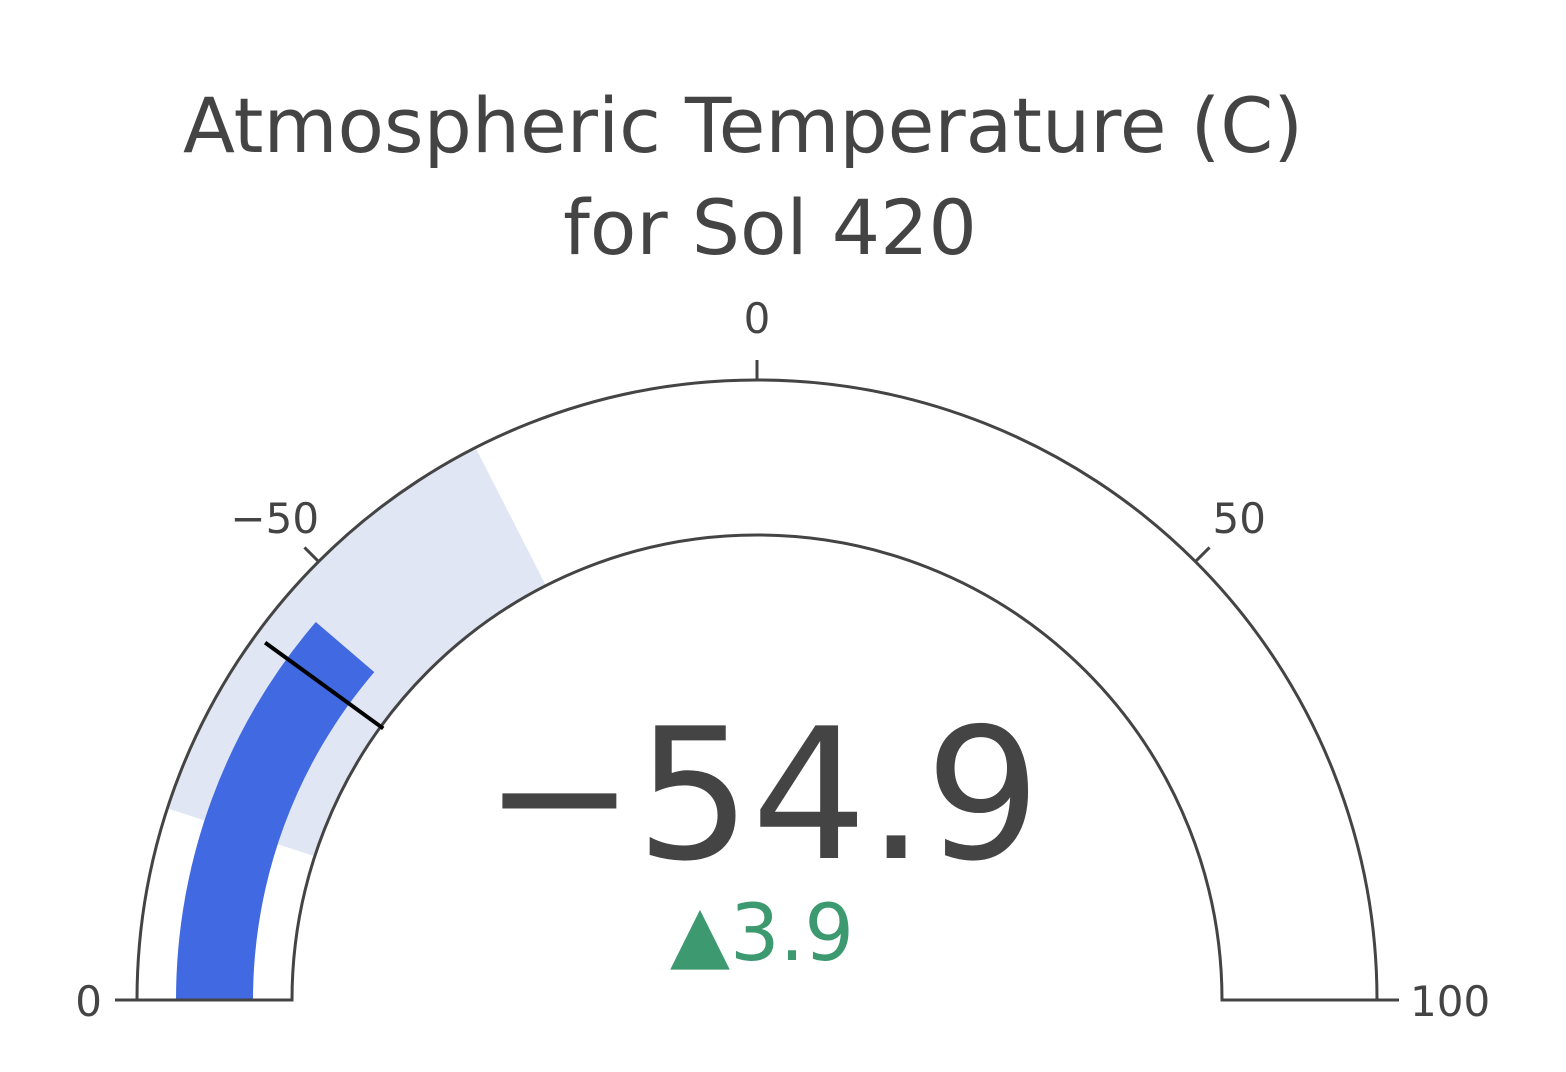 The height and width of the screenshot is (1072, 1566). What do you see at coordinates (324, 686) in the screenshot?
I see `gauge-threshold-line` at bounding box center [324, 686].